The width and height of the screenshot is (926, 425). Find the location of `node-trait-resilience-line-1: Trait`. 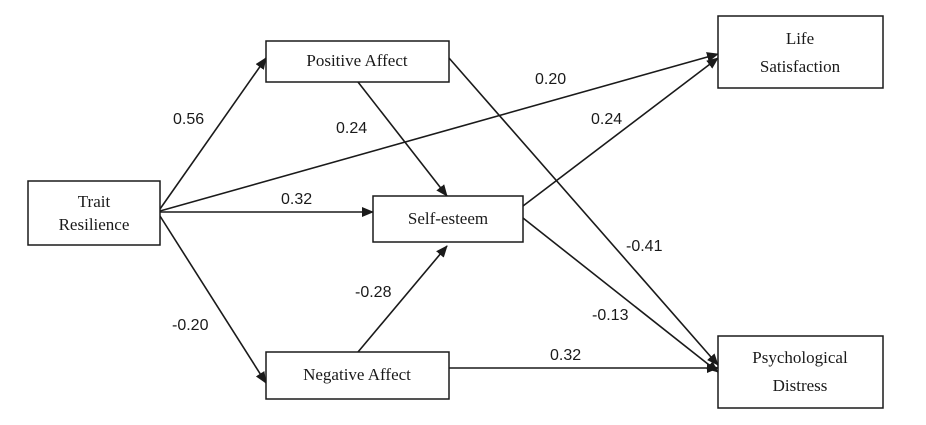

node-trait-resilience-line-1: Trait is located at coordinates (94, 201).